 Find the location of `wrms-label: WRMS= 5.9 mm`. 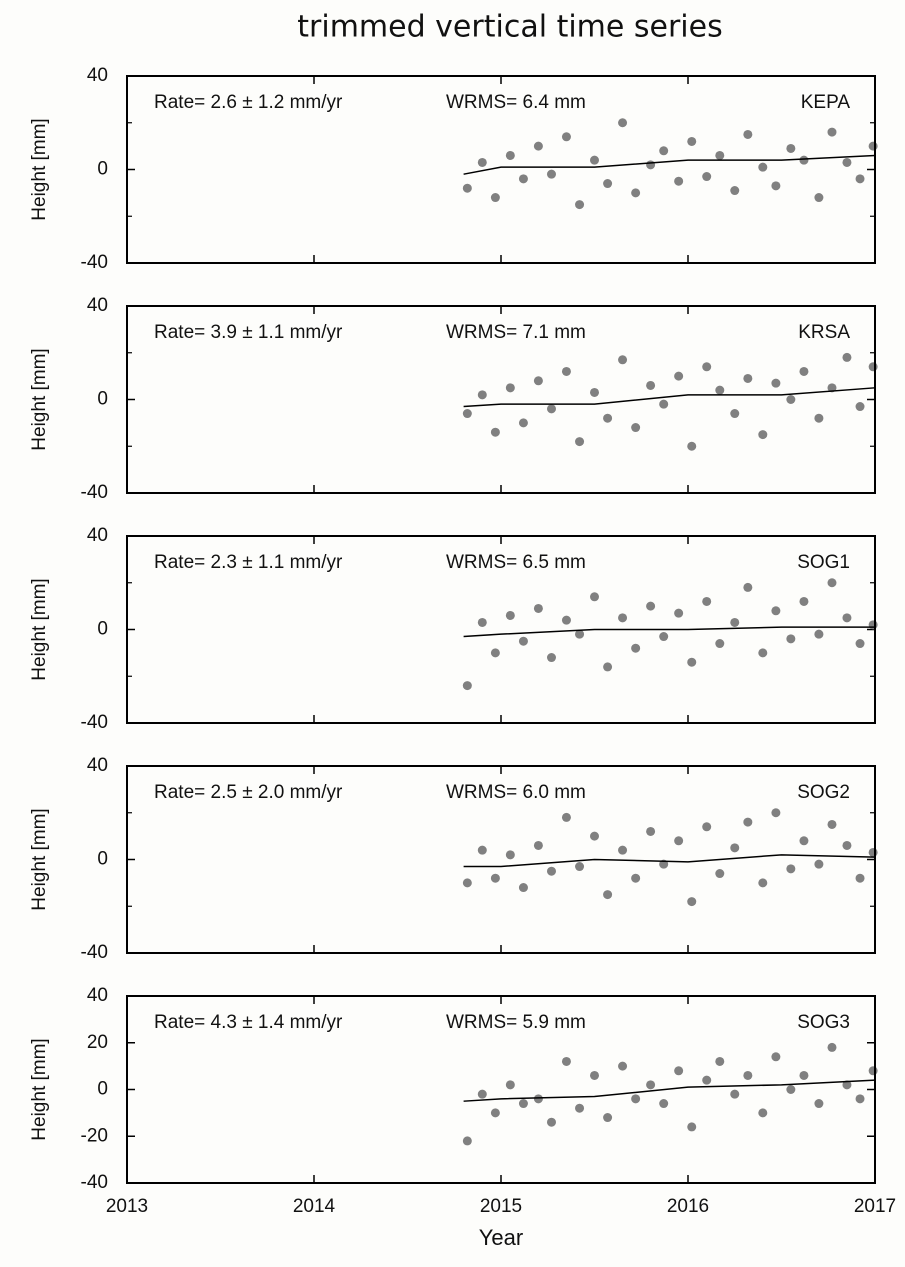

wrms-label: WRMS= 5.9 mm is located at coordinates (516, 1022).